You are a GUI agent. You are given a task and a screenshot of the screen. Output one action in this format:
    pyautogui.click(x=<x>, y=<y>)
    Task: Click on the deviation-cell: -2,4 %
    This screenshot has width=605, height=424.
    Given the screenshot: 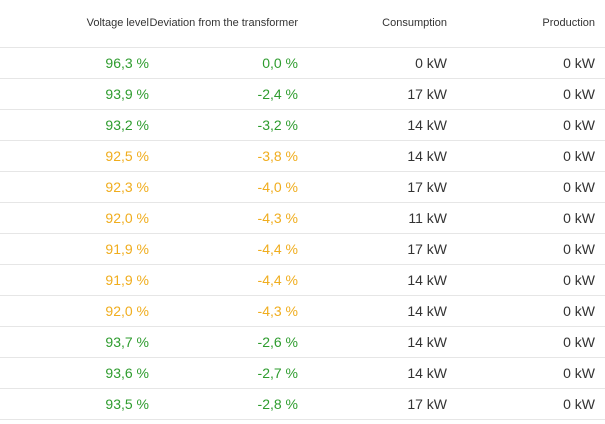 What is the action you would take?
    pyautogui.click(x=277, y=94)
    